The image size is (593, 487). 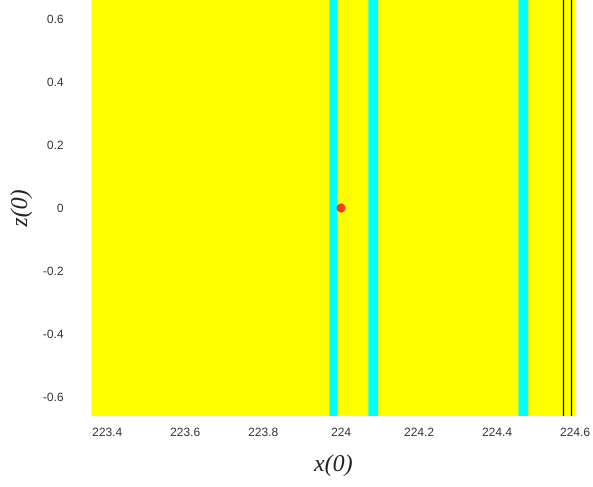 I want to click on y-tick-label: 0, so click(x=60, y=208).